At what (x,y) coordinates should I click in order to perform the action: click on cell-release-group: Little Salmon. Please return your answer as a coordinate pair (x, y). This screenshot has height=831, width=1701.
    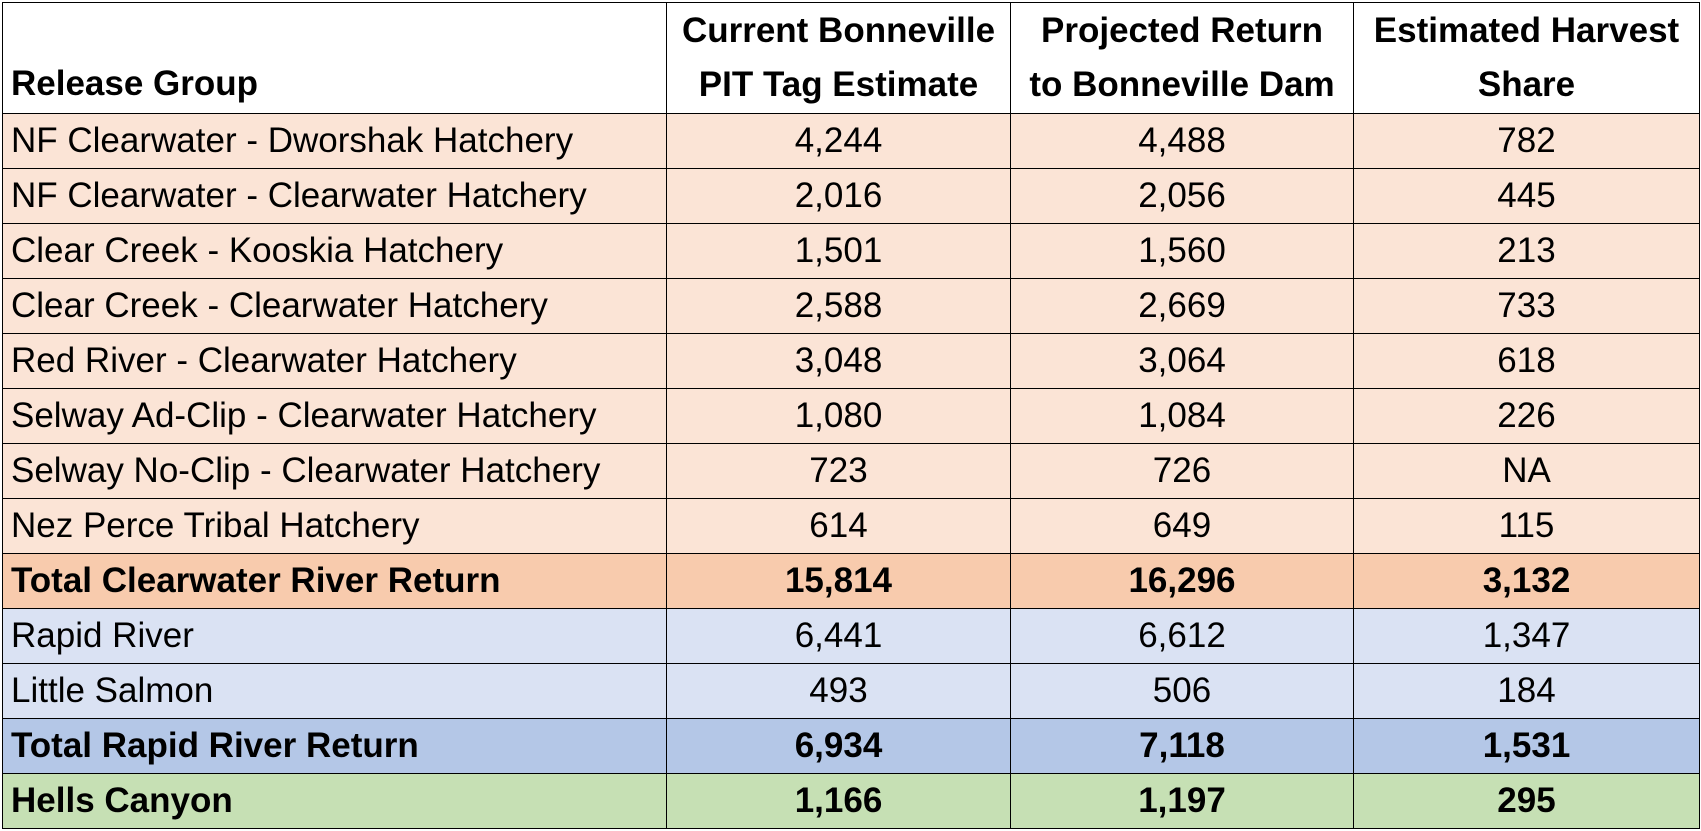
    Looking at the image, I should click on (334, 691).